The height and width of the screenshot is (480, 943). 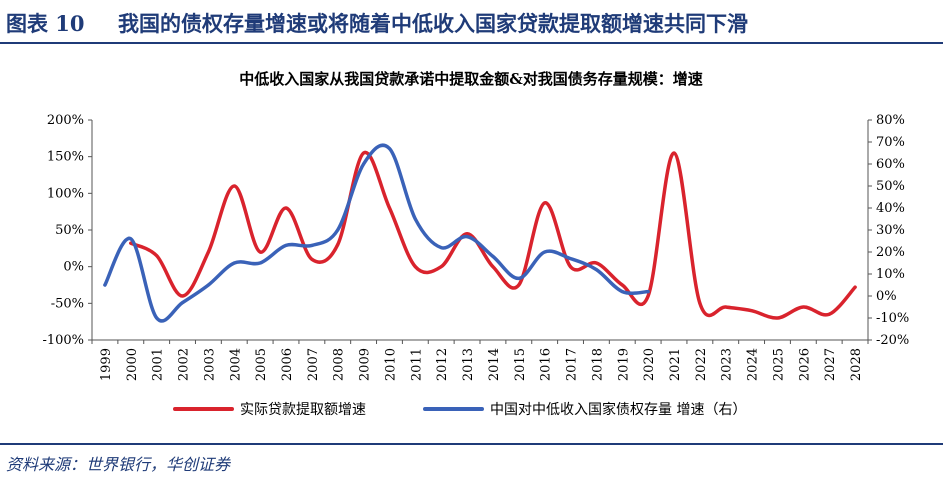 I want to click on x-tick-label: 1999, so click(x=106, y=364).